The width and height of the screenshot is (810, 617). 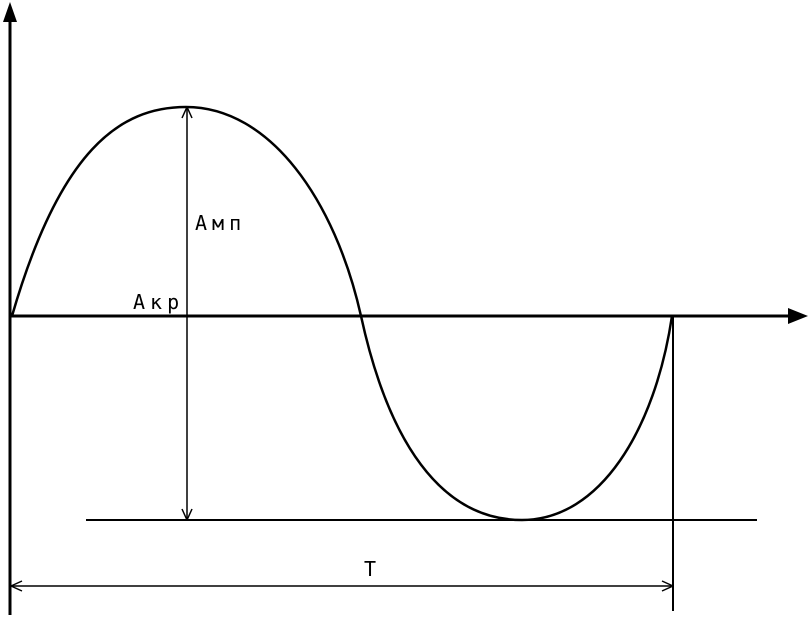 I want to click on period-arrowhead-left, so click(x=16, y=586).